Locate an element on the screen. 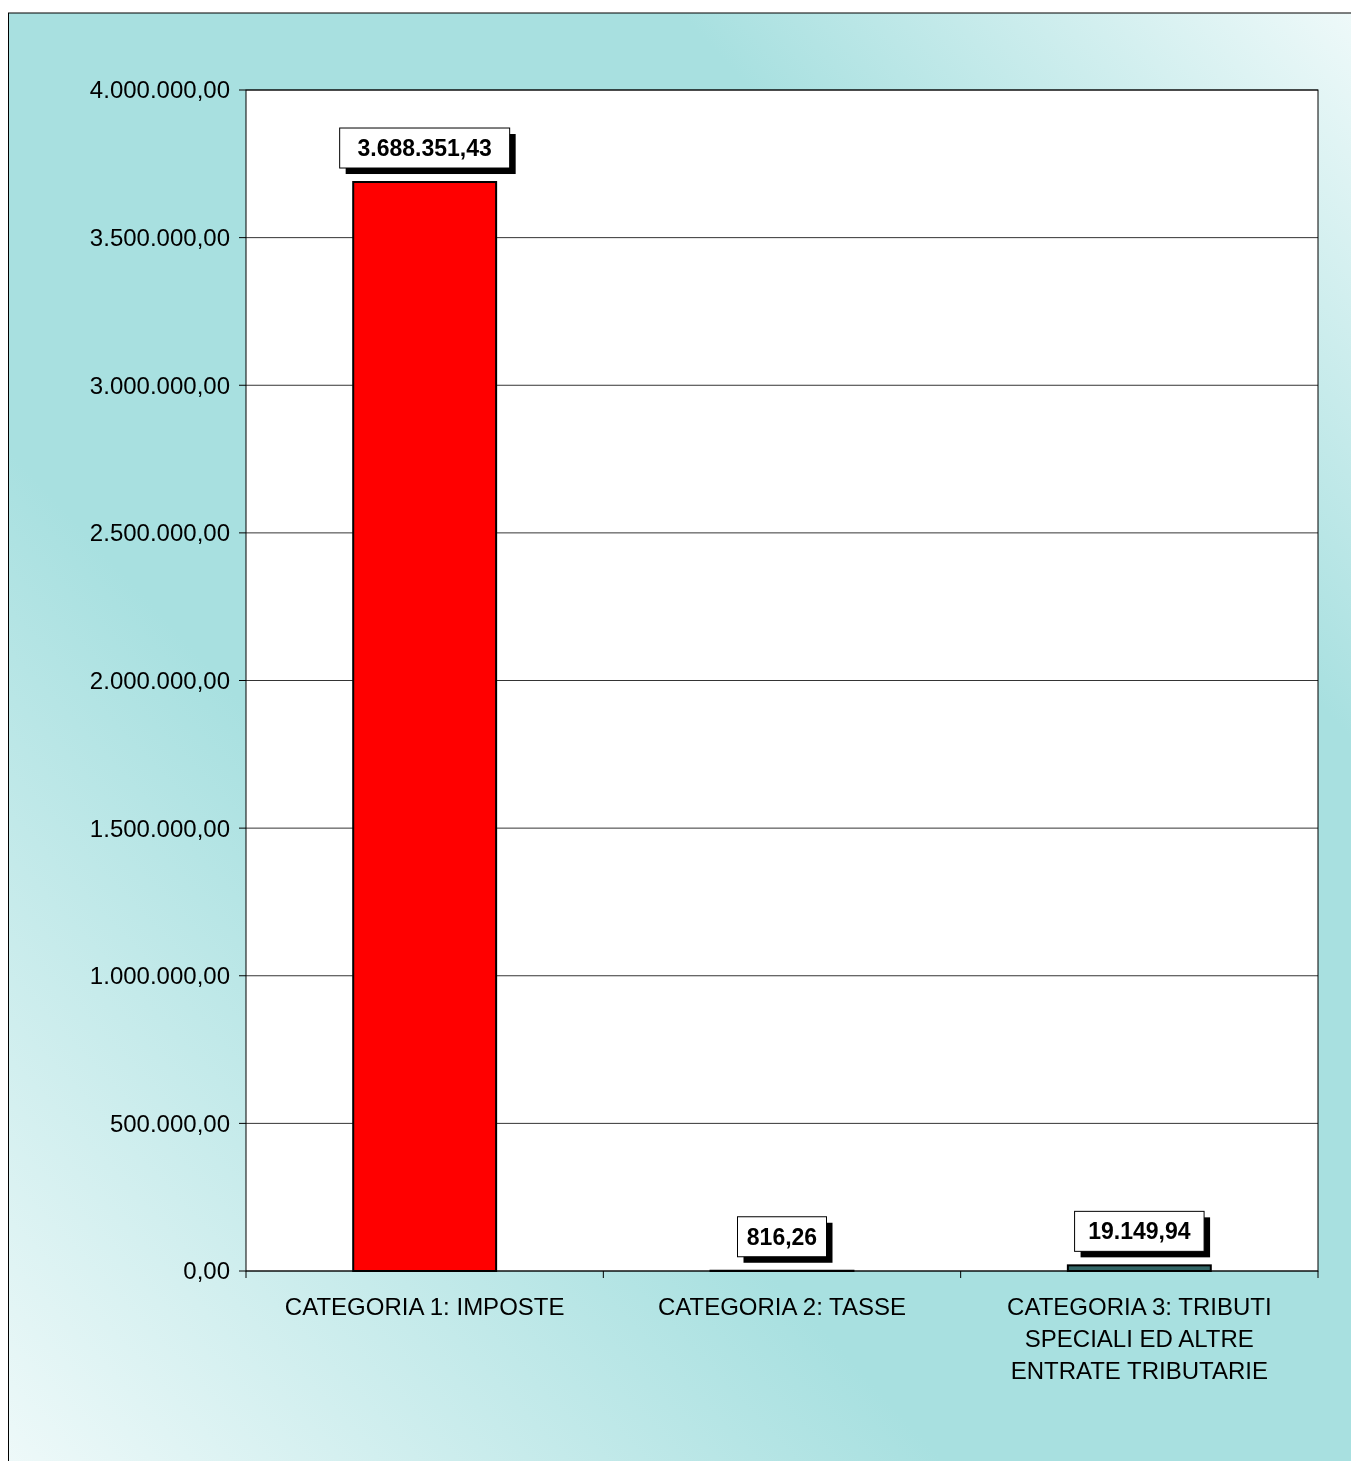 This screenshot has width=1351, height=1461. y-tick-label: 2.500.000,00 is located at coordinates (159, 533).